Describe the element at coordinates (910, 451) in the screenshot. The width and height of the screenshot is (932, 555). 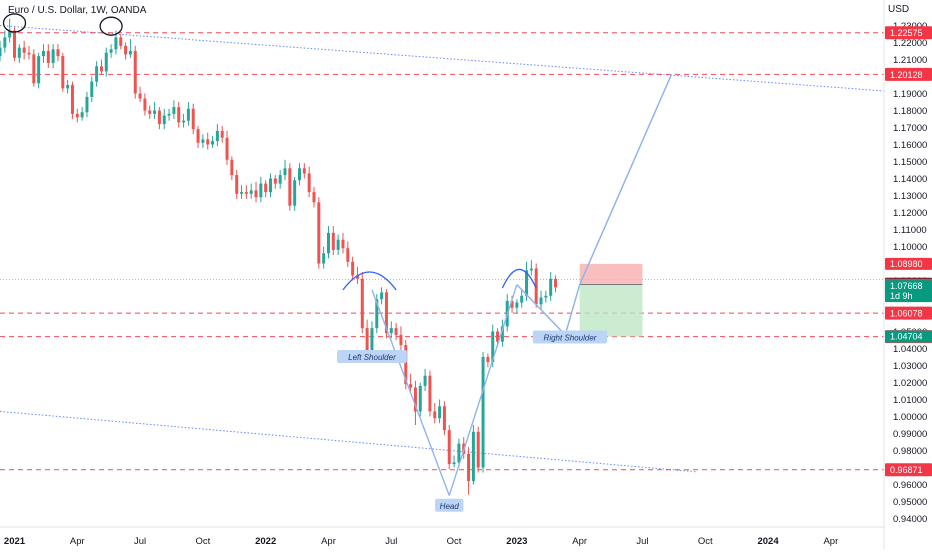
I see `price-tick-label: 0.98000` at that location.